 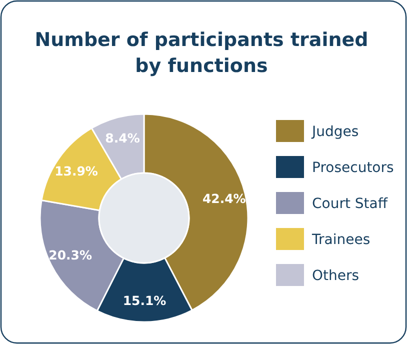 What do you see at coordinates (353, 168) in the screenshot?
I see `legend-label: Prosecutors` at bounding box center [353, 168].